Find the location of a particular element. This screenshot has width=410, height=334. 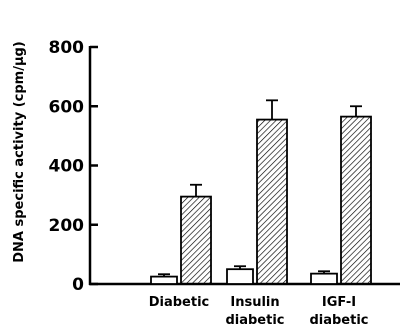

y-tick-label: 0 is located at coordinates (78, 285).